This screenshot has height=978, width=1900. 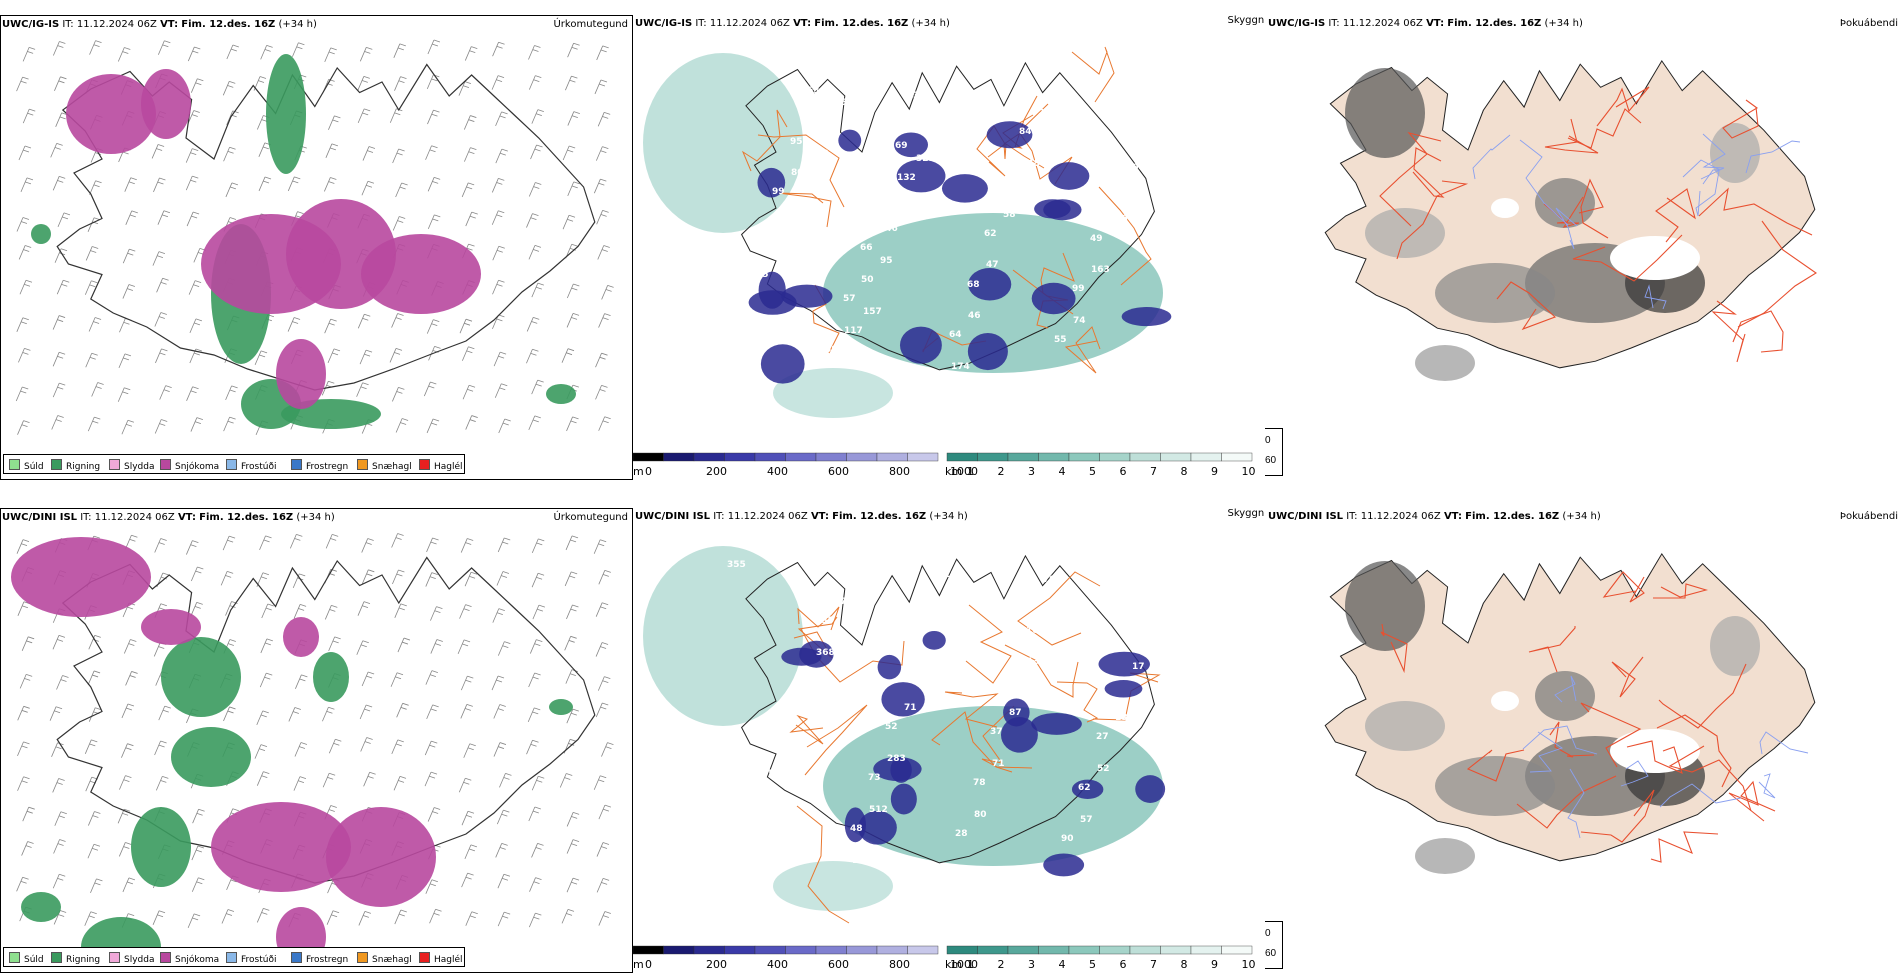 I want to click on glacier, so click(x=1655, y=751).